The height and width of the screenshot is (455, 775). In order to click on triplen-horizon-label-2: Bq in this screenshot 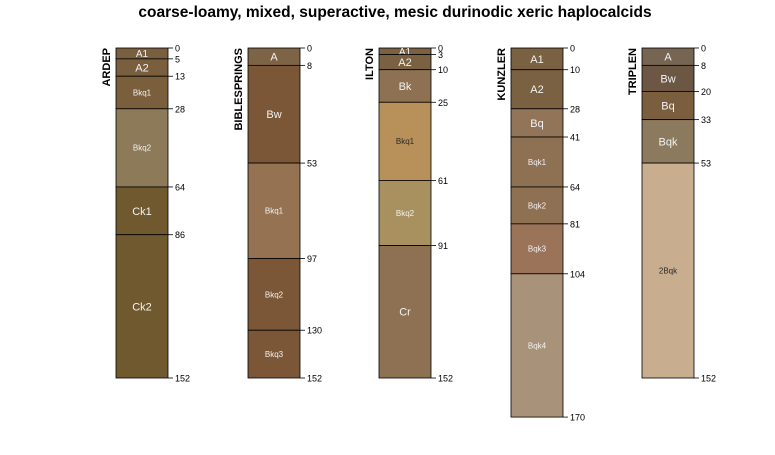, I will do `click(667, 106)`.